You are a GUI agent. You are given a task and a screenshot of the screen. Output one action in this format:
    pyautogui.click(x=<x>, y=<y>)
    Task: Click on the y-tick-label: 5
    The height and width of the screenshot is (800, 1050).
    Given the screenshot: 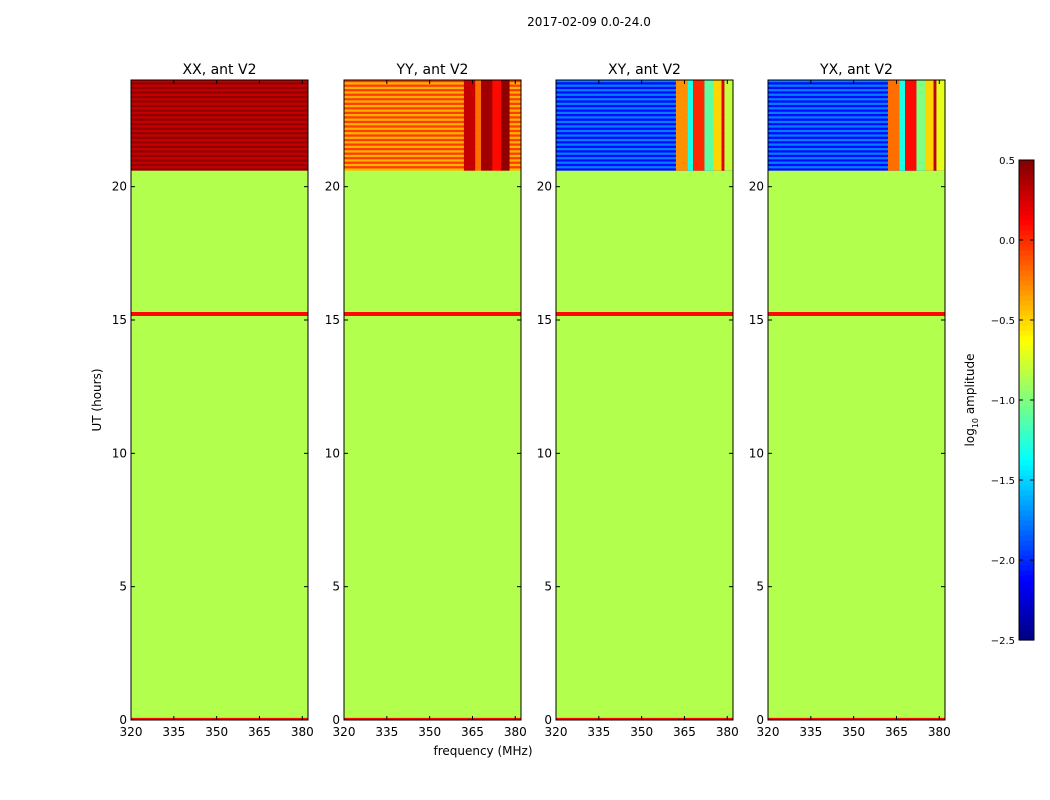 What is the action you would take?
    pyautogui.click(x=548, y=587)
    